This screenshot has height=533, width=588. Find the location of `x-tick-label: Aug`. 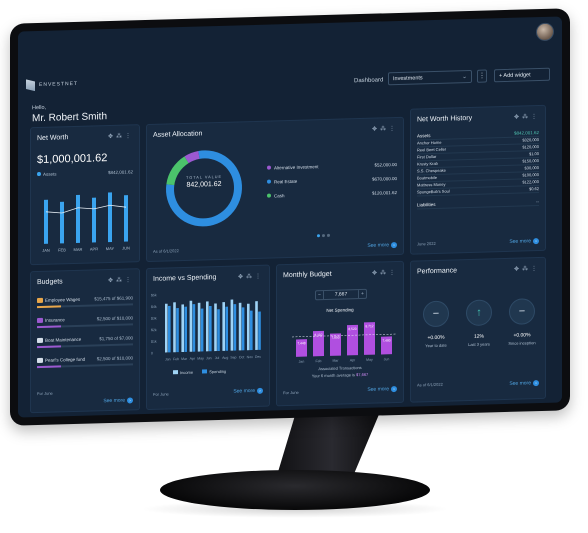

x-tick-label: Aug is located at coordinates (225, 358).